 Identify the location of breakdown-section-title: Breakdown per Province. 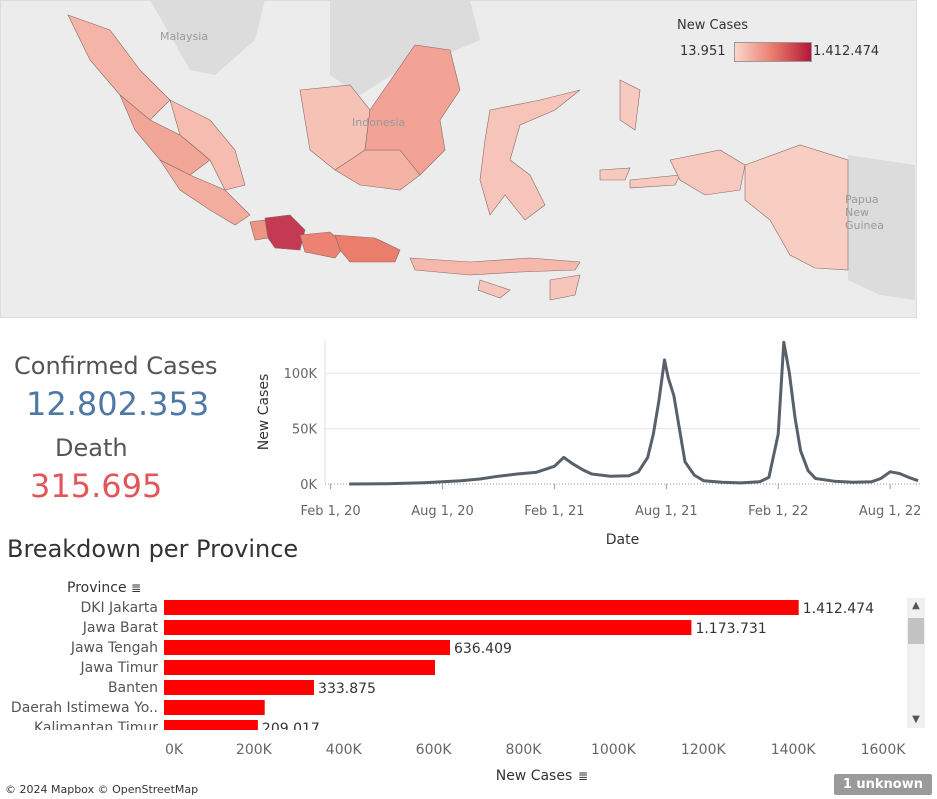
(153, 549).